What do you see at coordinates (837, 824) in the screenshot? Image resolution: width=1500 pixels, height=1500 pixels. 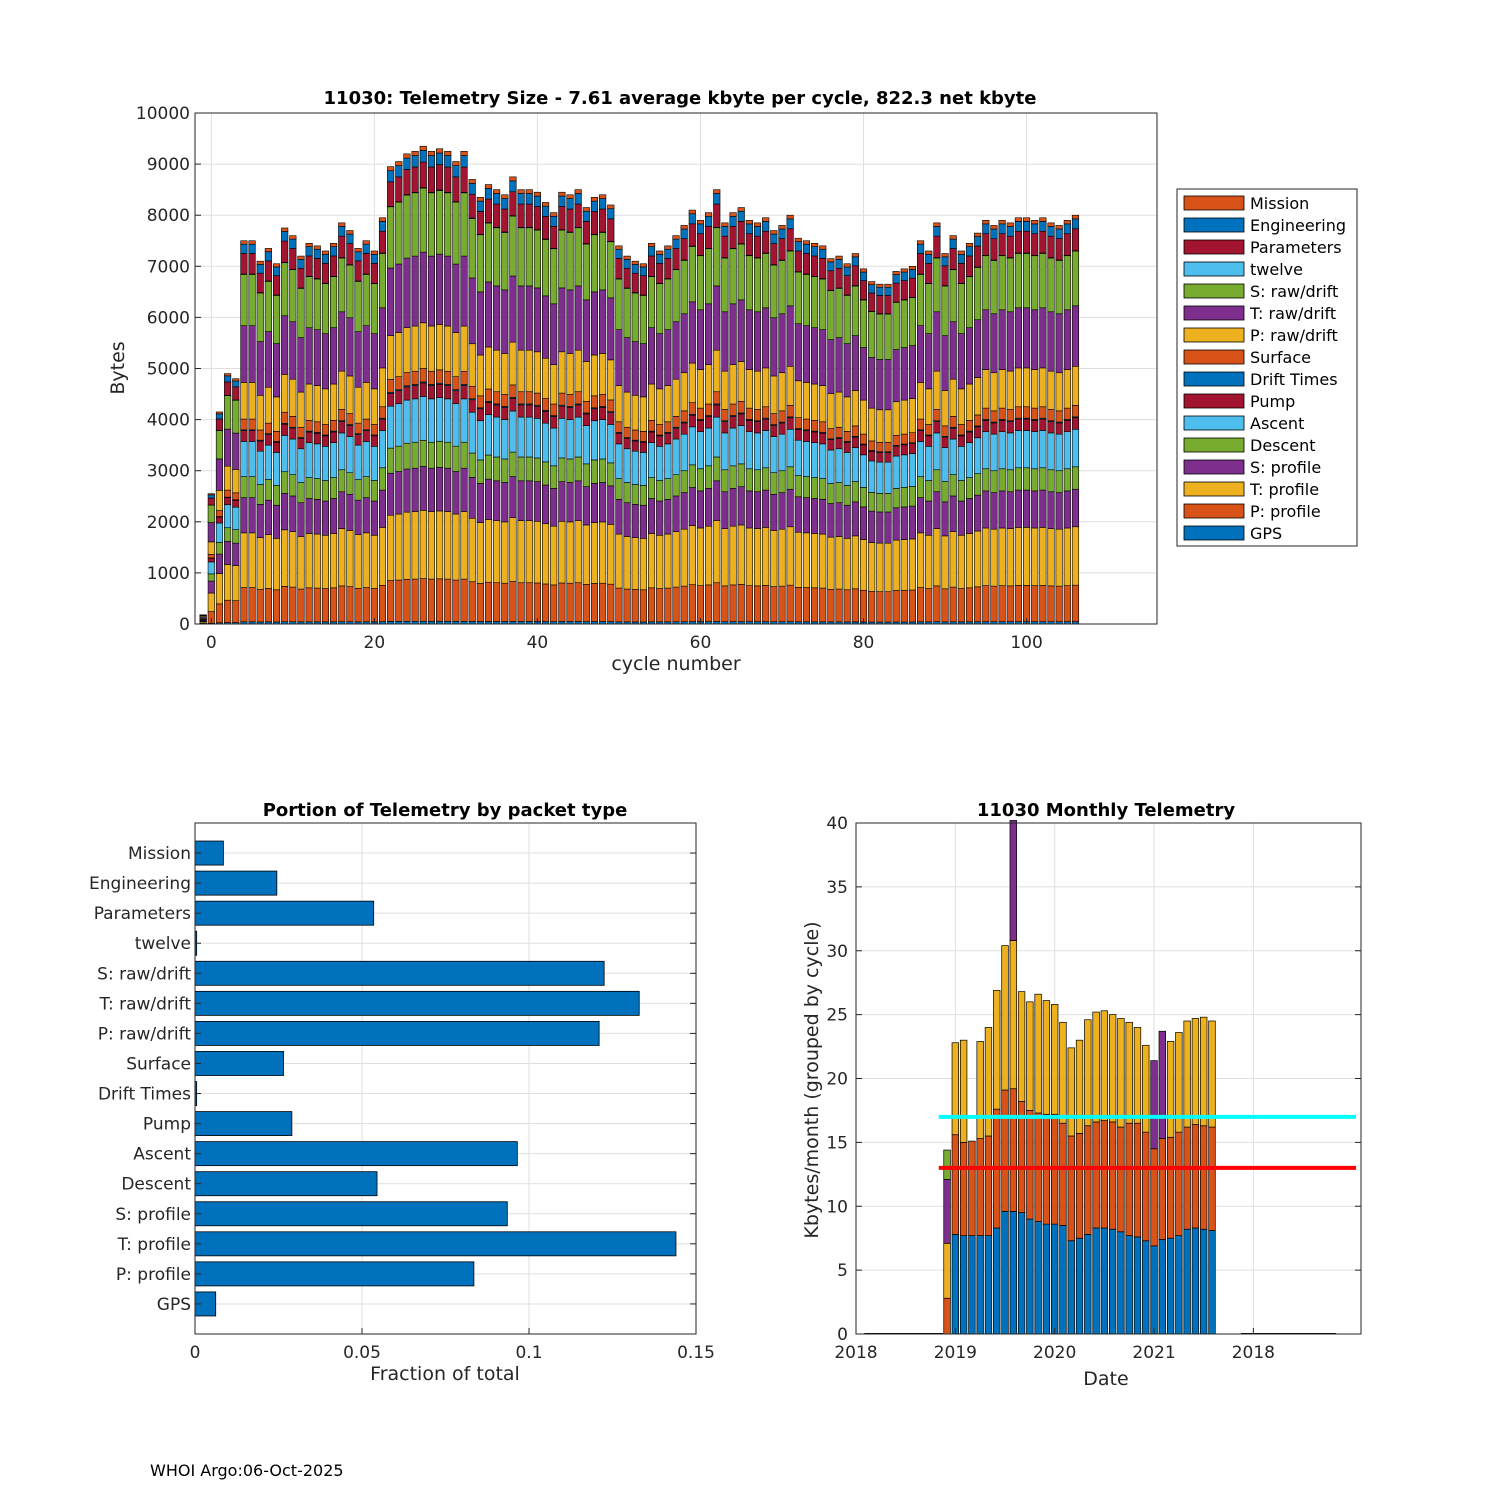 I see `br-y-tick-label: 40` at bounding box center [837, 824].